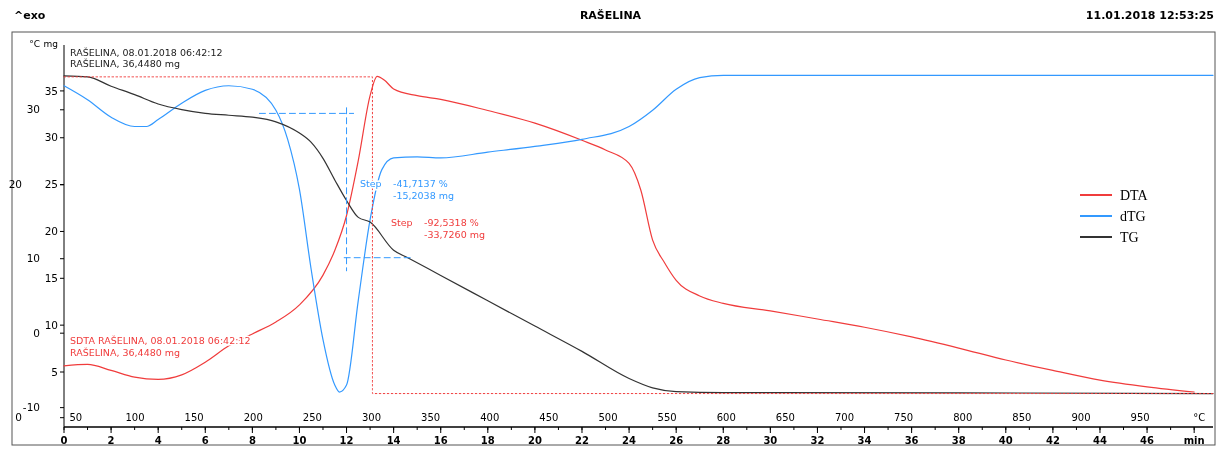 This screenshot has height=461, width=1221. Describe the element at coordinates (76, 417) in the screenshot. I see `x2-tick-label: 50` at that location.